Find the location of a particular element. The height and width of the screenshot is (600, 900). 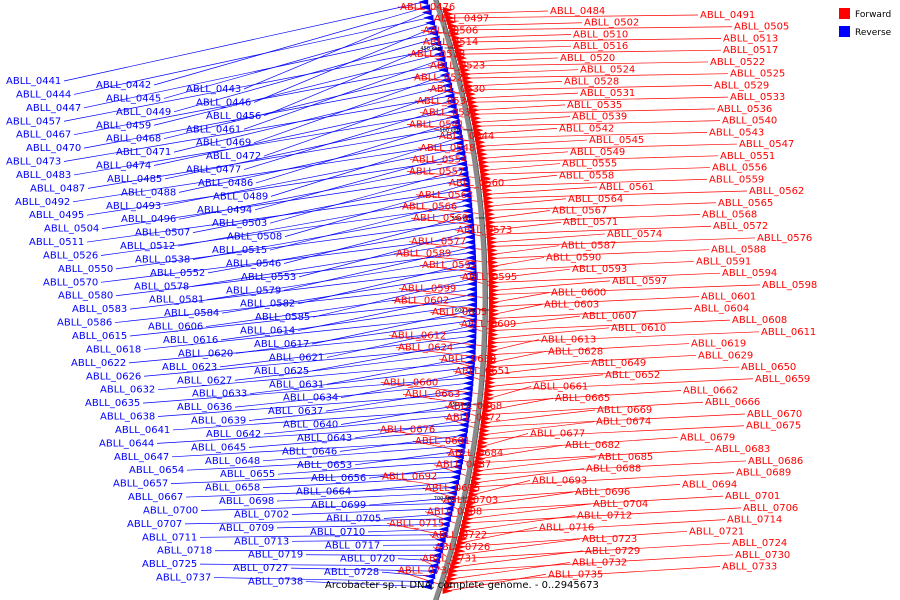

forward-gene-label: ABLL_0729 is located at coordinates (612, 551).